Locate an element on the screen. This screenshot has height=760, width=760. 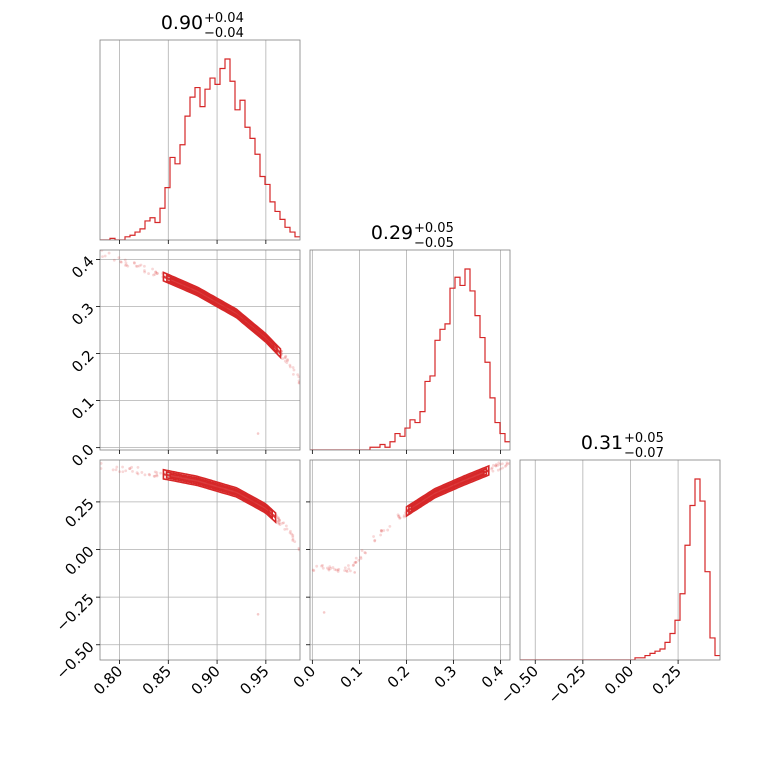
param-title-plus: +0.04 is located at coordinates (224, 18).